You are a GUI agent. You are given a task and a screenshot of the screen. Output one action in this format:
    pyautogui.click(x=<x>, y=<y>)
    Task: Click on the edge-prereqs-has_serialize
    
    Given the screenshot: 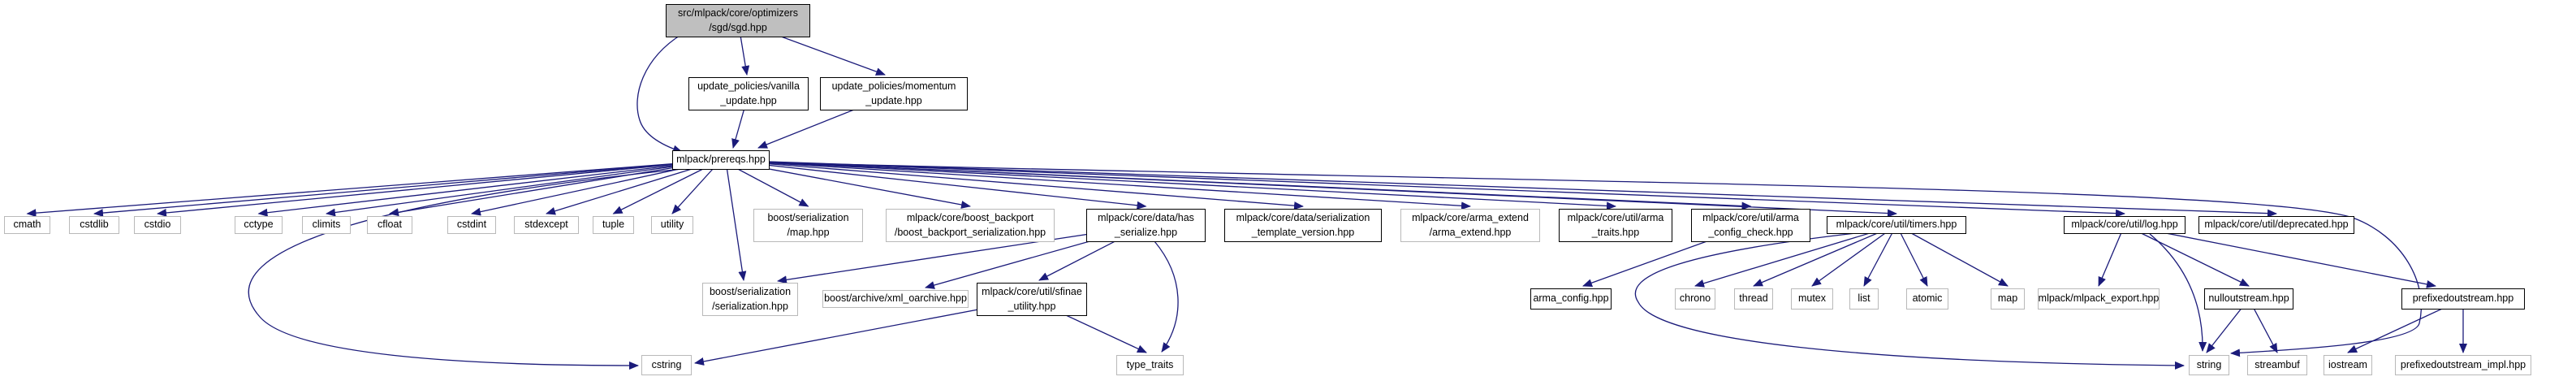 What is the action you would take?
    pyautogui.click(x=933, y=185)
    